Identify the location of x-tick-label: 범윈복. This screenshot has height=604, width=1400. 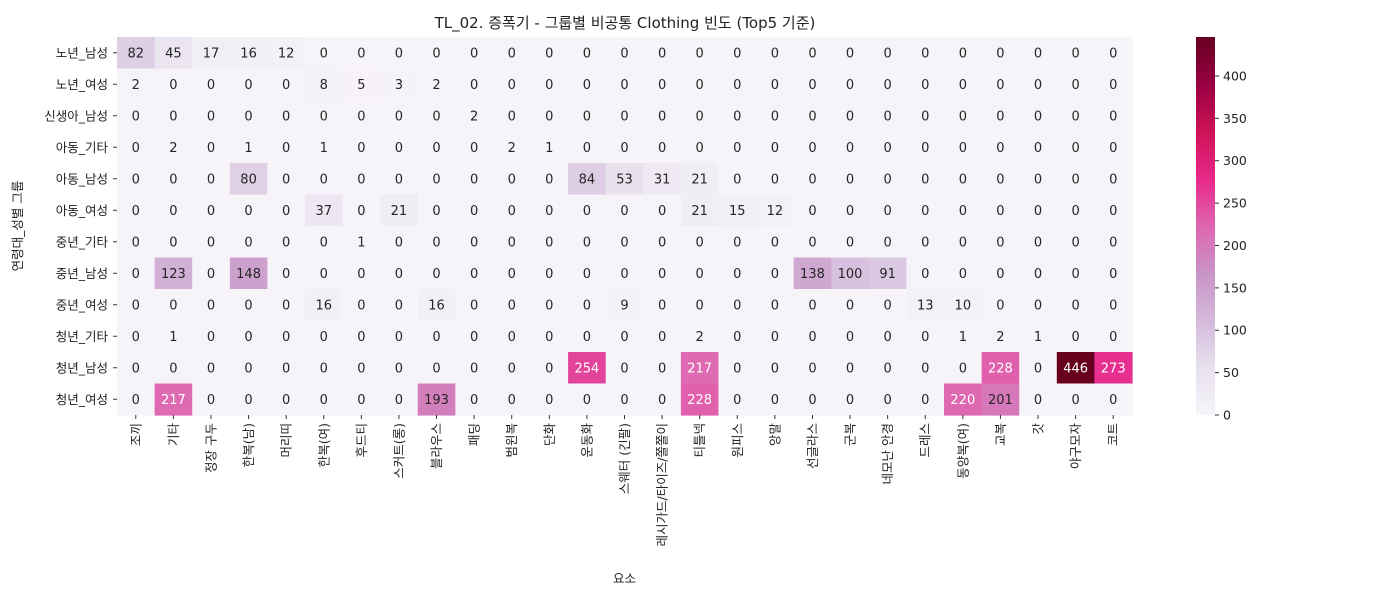
(511, 440).